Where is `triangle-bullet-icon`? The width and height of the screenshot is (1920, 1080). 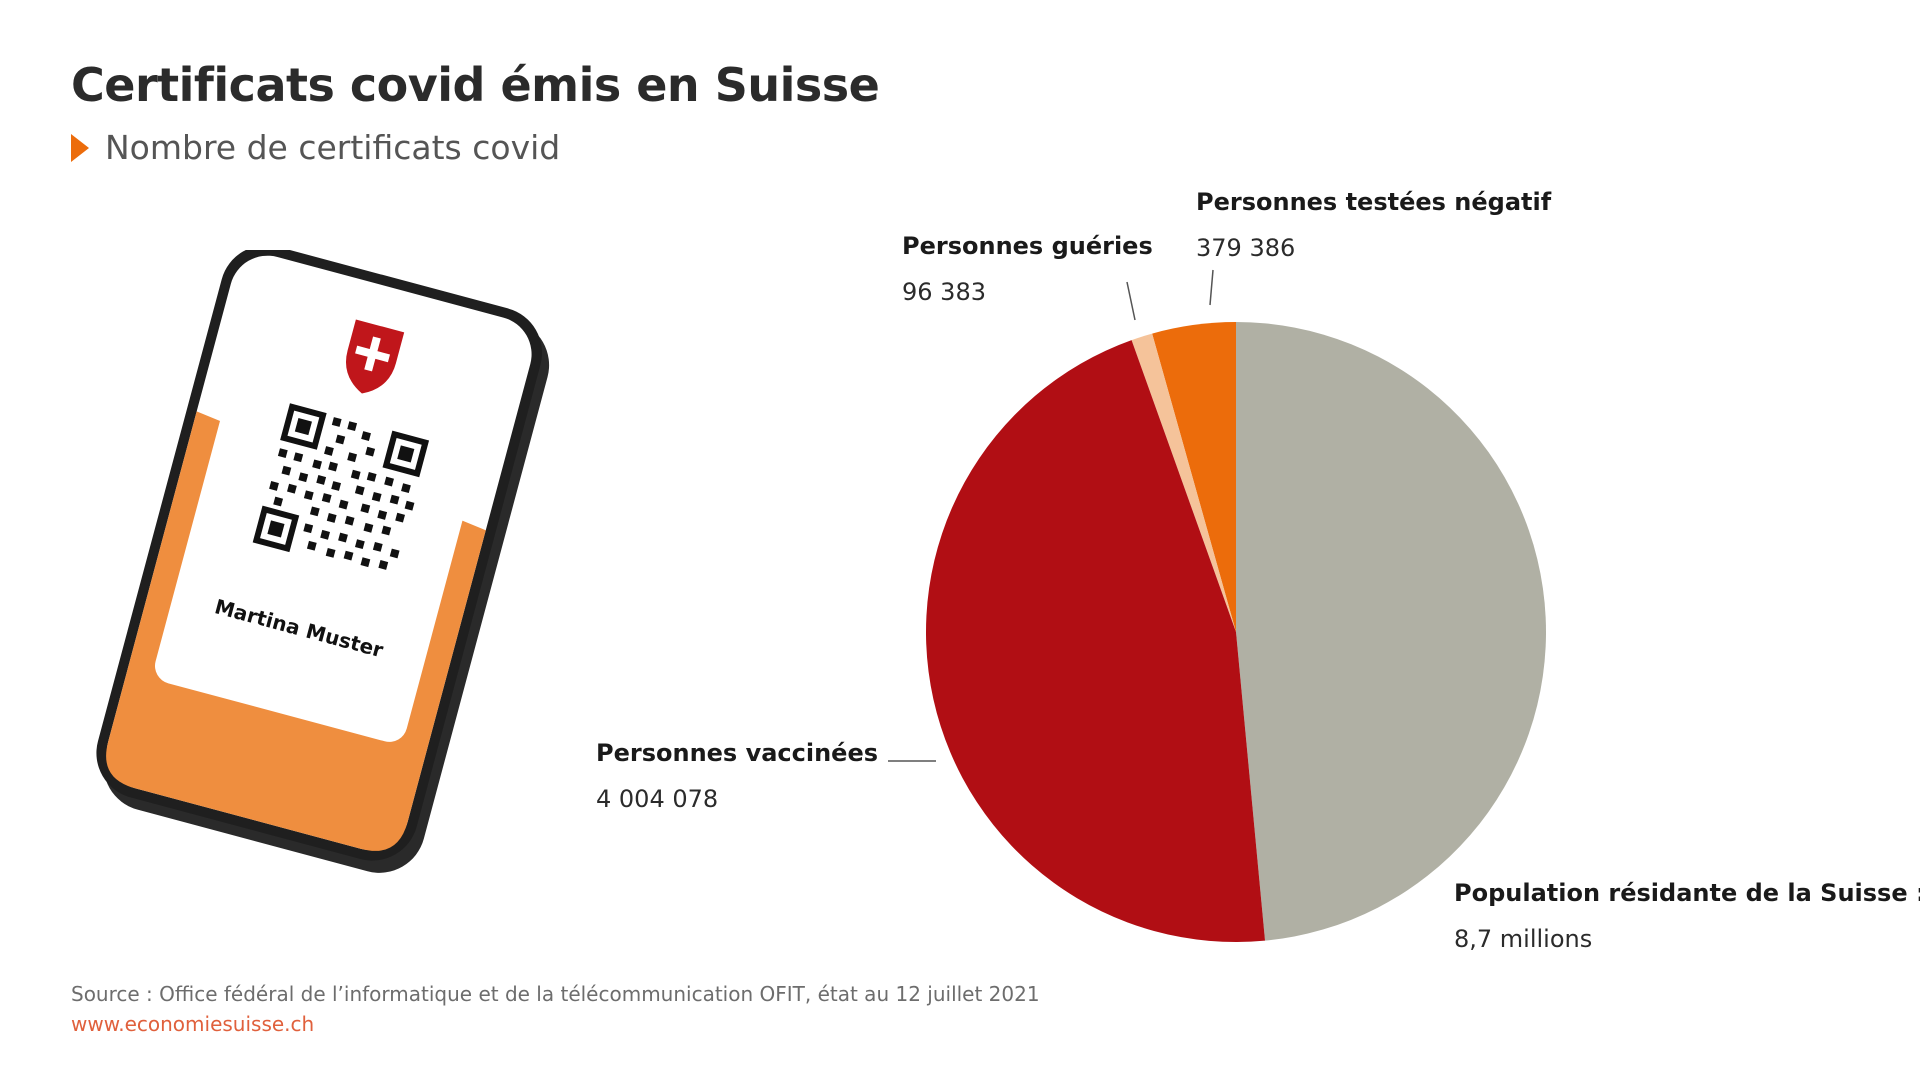
triangle-bullet-icon is located at coordinates (80, 147).